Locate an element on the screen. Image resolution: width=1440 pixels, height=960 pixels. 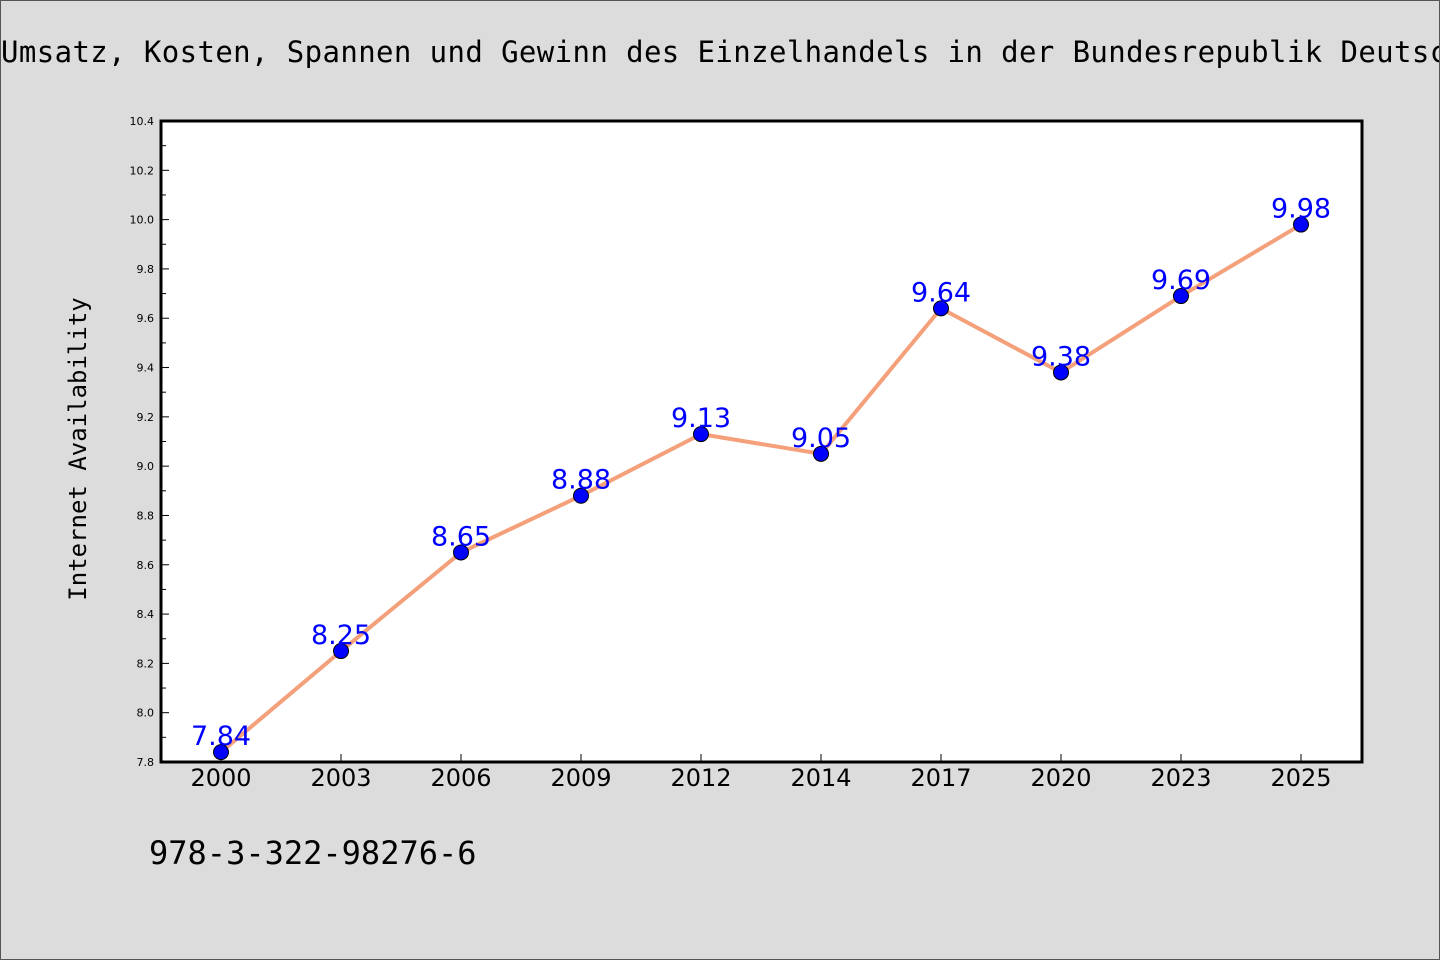
x-tick-label: 2006 is located at coordinates (460, 778).